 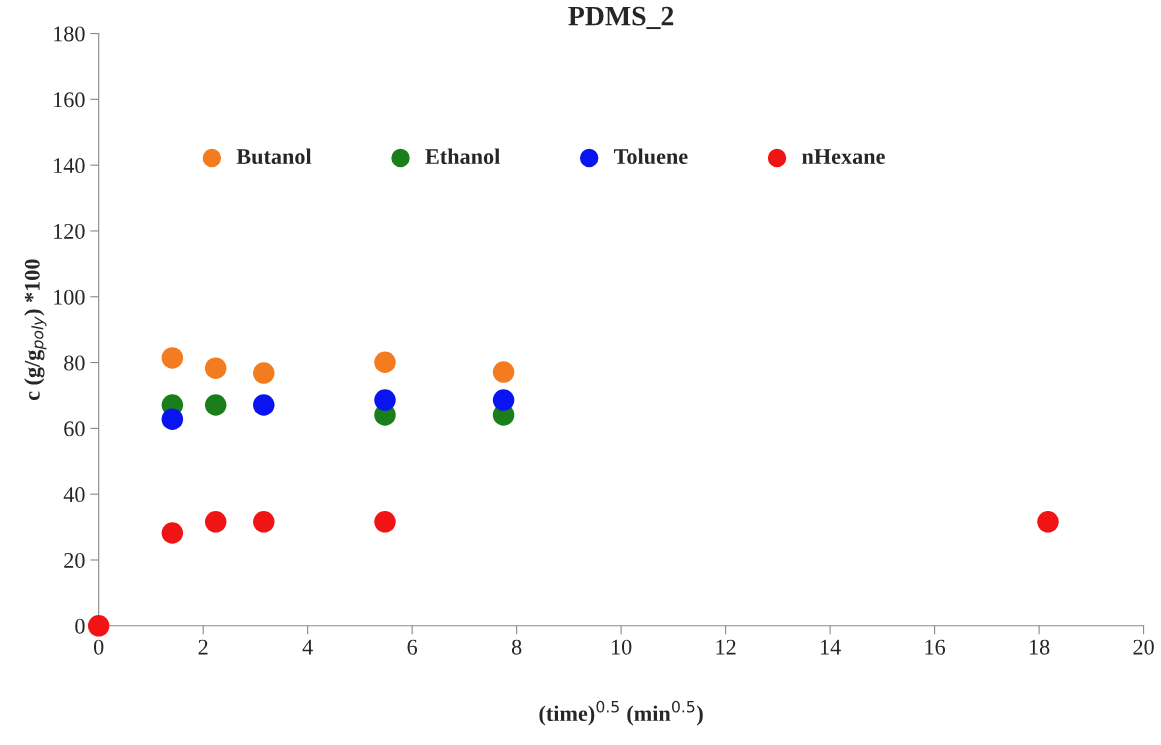 What do you see at coordinates (203, 647) in the screenshot?
I see `x-tick-label: 2` at bounding box center [203, 647].